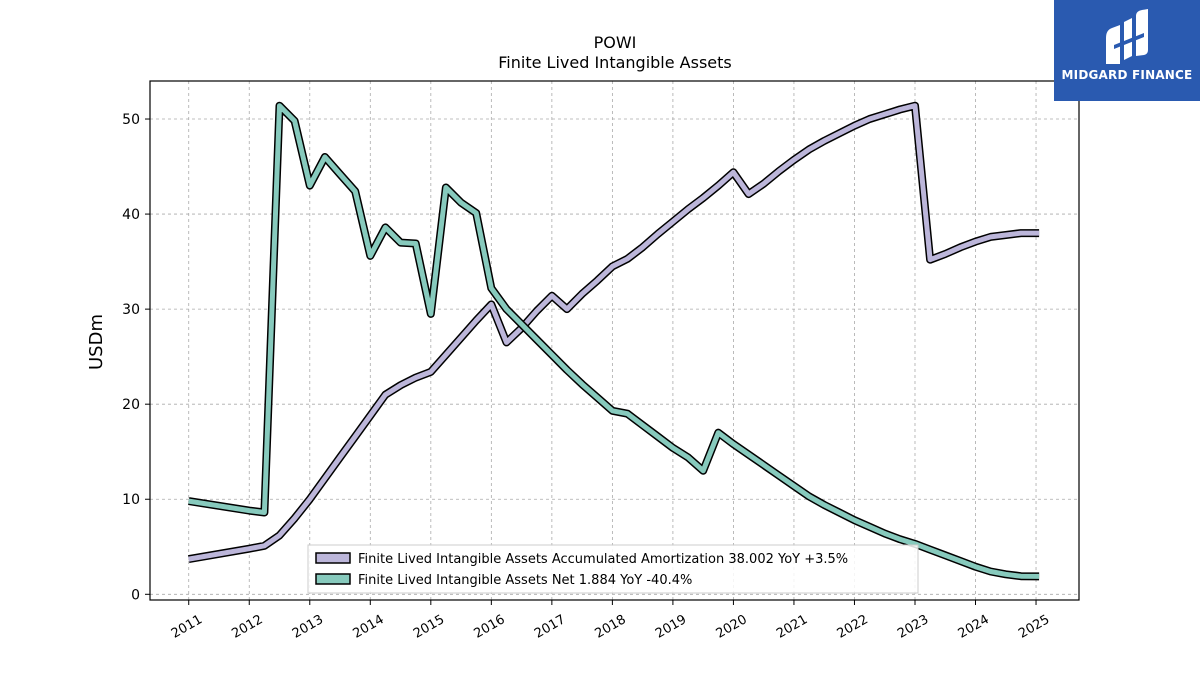  I want to click on logo-mark-icon, so click(1127, 36).